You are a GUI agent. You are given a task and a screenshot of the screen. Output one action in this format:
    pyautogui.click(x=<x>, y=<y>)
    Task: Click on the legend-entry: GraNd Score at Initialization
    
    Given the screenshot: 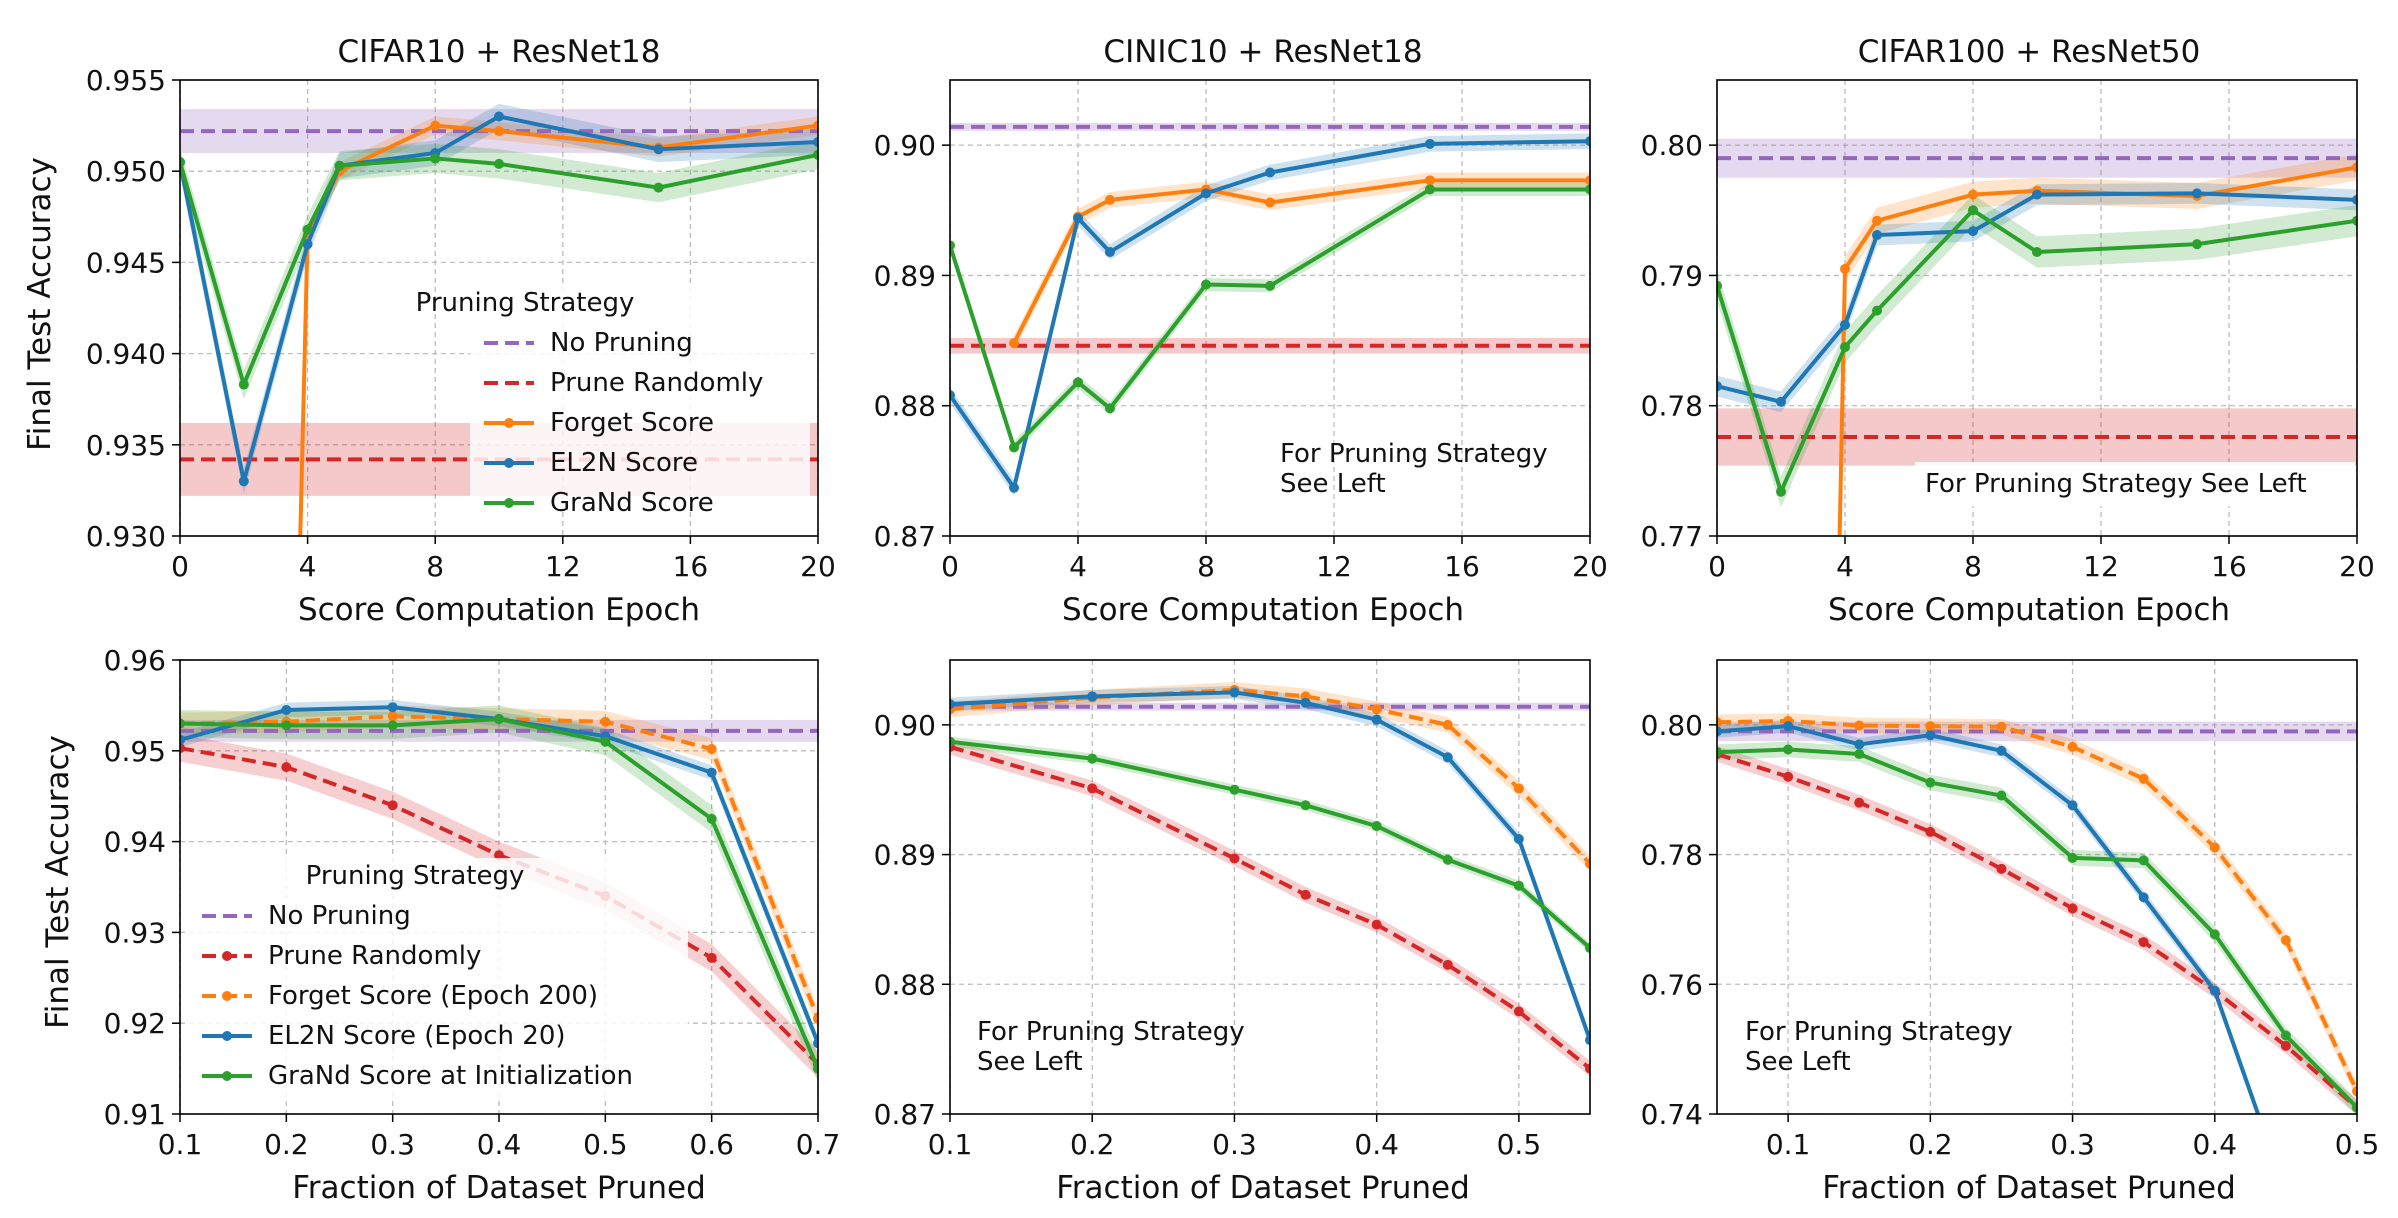 What is the action you would take?
    pyautogui.click(x=450, y=1076)
    